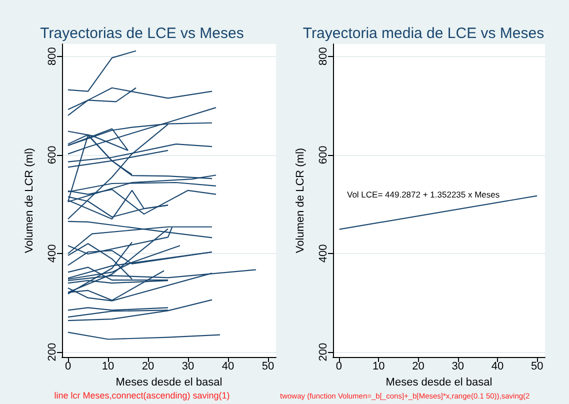  Describe the element at coordinates (142, 33) in the screenshot. I see `chart-title: Trayectorias de LCE vs Meses` at that location.